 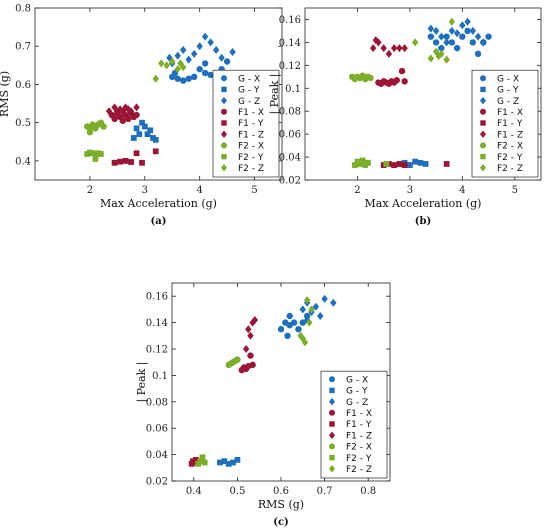 I want to click on plot-area-frame, so click(x=158, y=94).